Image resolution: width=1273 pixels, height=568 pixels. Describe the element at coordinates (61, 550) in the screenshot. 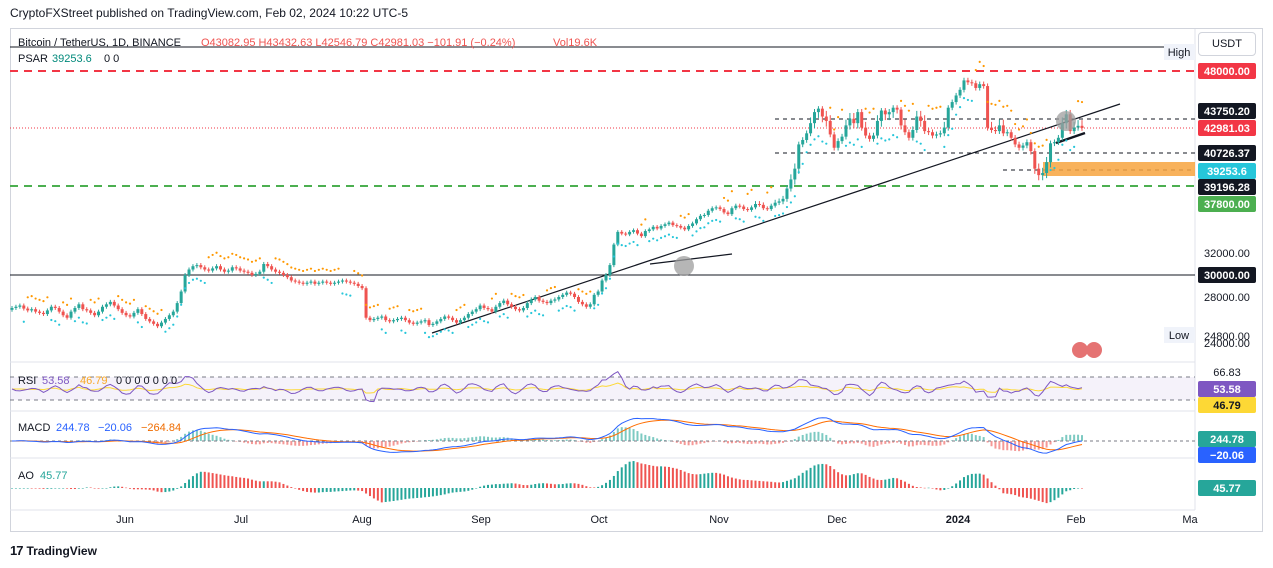

I see `tradingview-brand: TradingView` at that location.